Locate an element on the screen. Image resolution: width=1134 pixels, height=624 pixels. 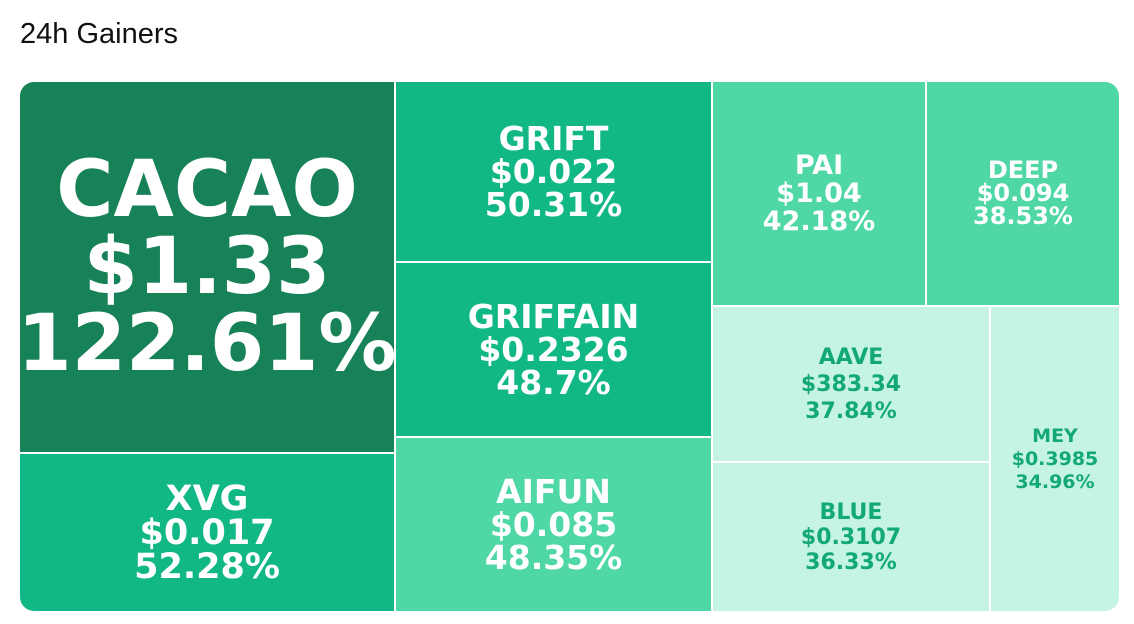
tile-change: 48.7% is located at coordinates (553, 382).